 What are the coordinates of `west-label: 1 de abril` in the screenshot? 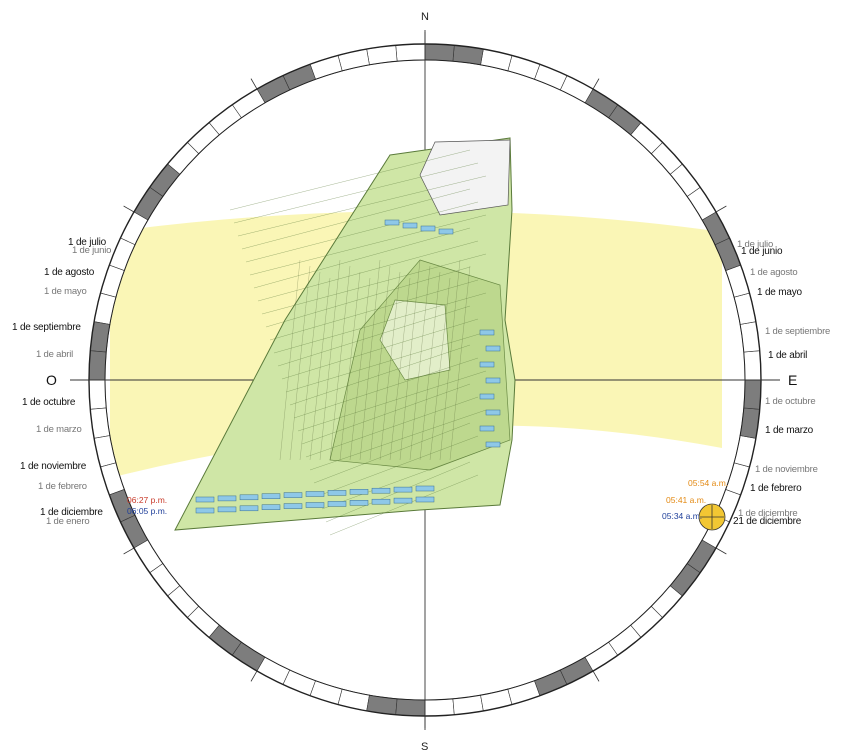 It's located at (54, 354).